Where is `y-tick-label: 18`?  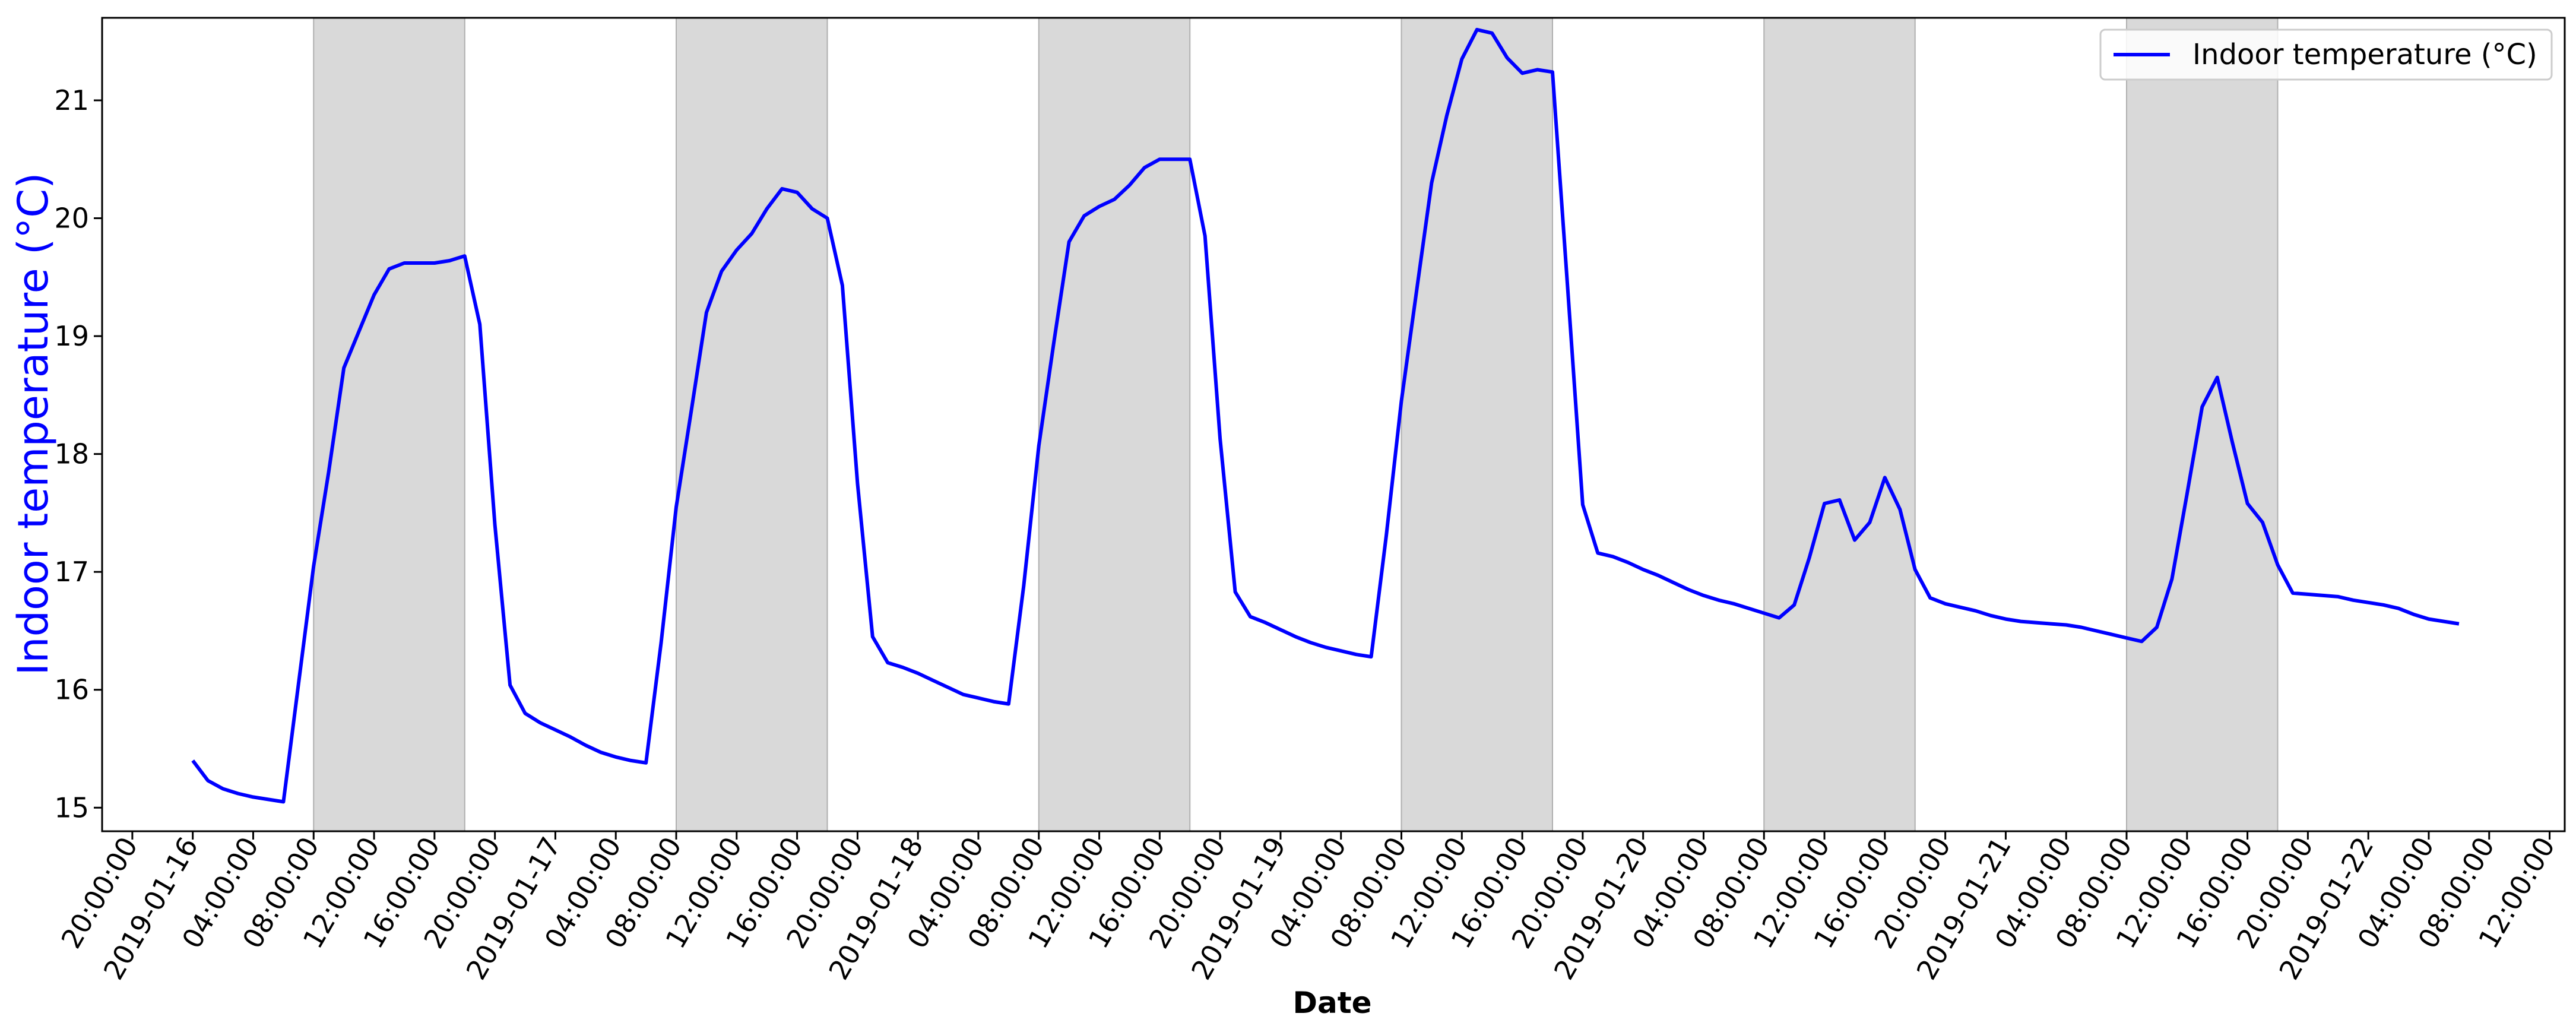
y-tick-label: 18 is located at coordinates (71, 454).